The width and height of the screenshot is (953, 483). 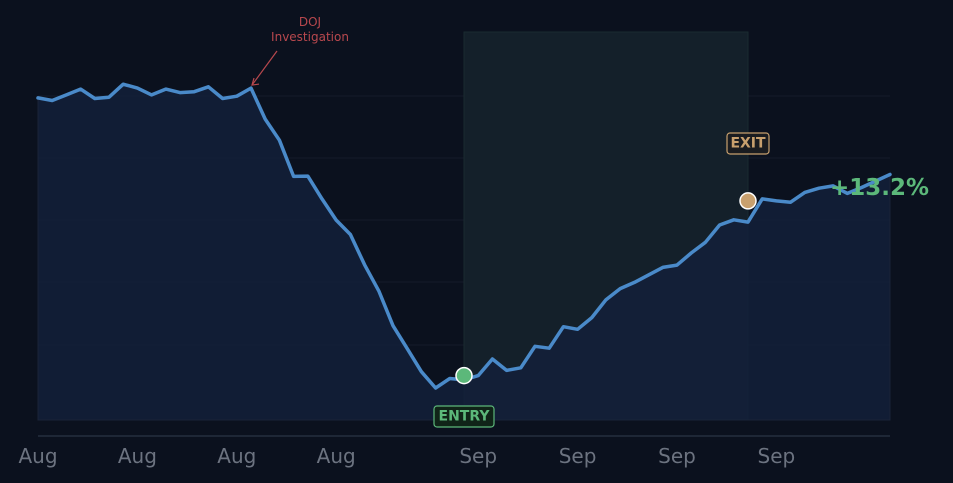 I want to click on entry-label-text: ENTRY, so click(x=465, y=417).